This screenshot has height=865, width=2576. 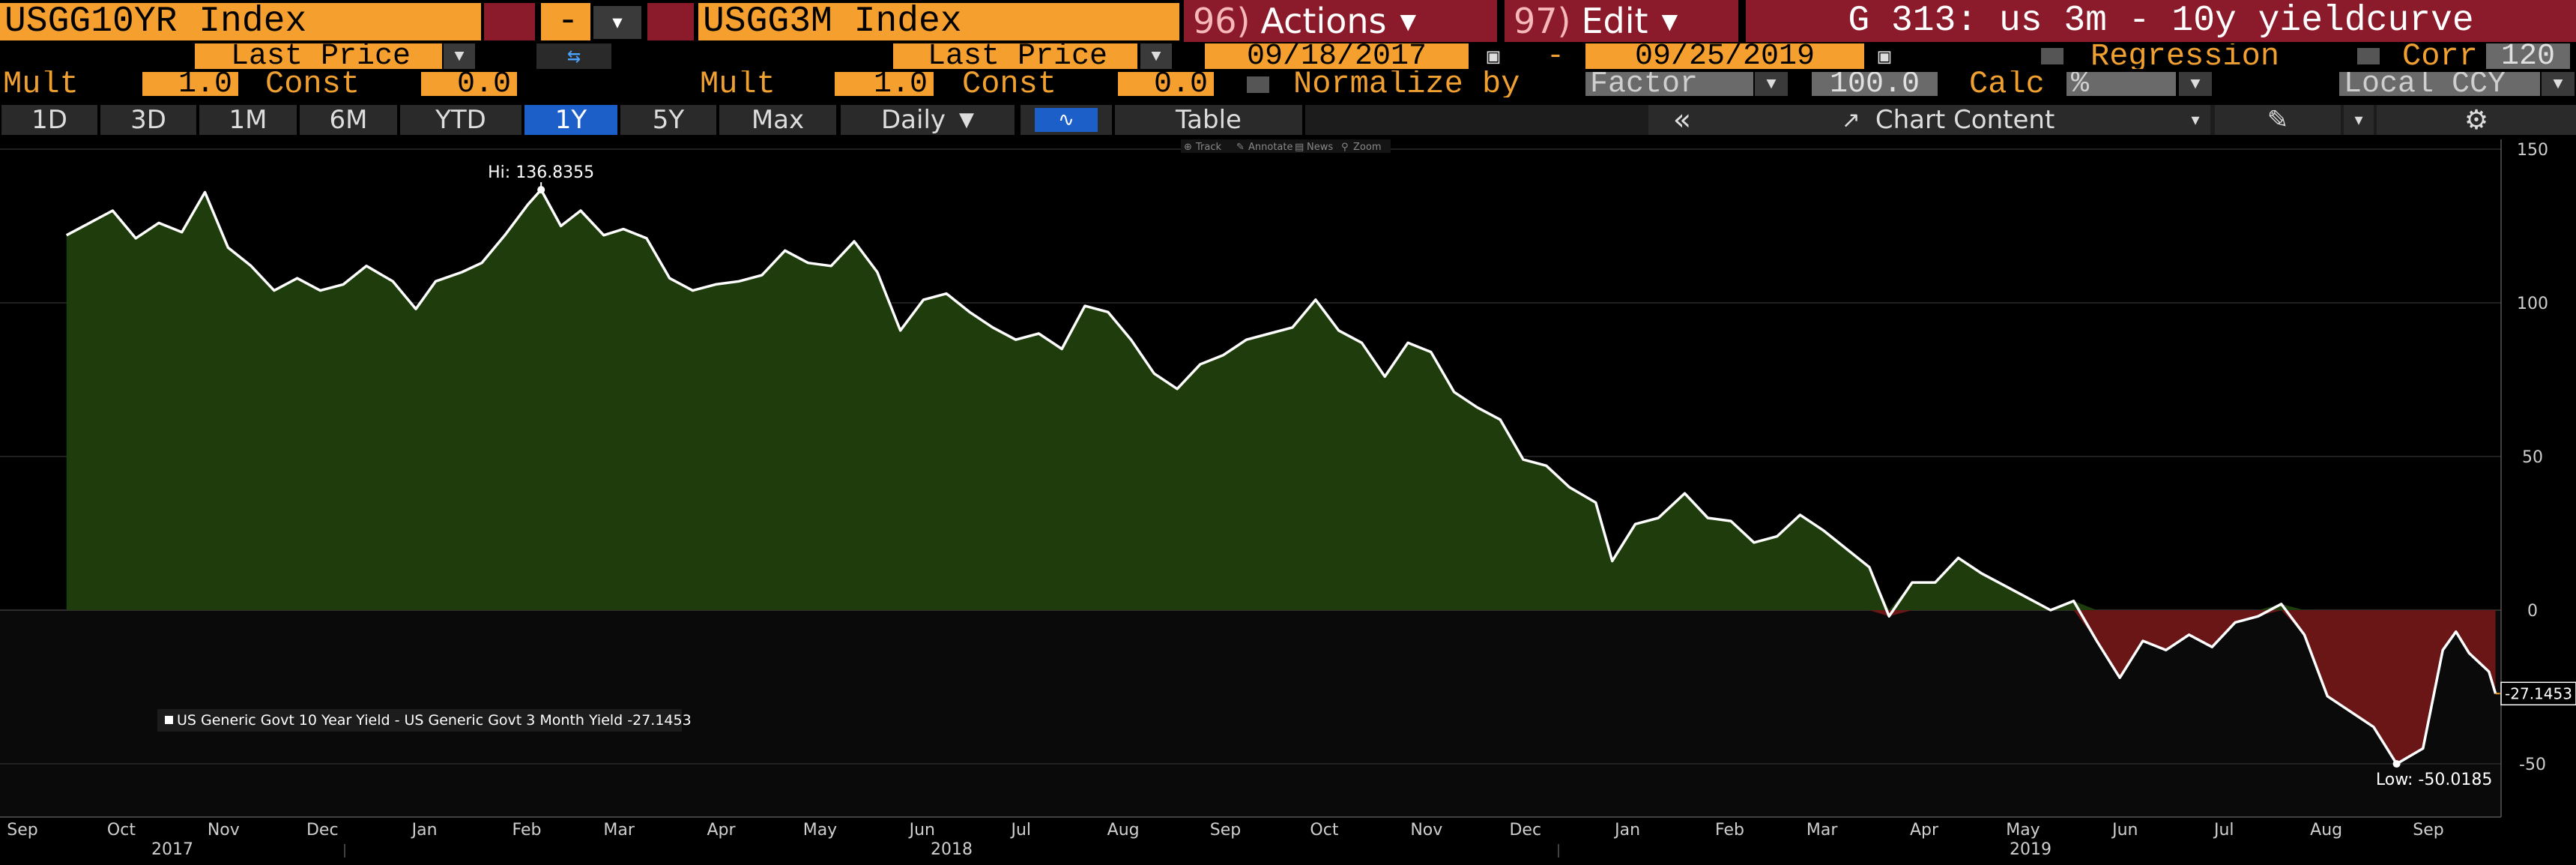 What do you see at coordinates (541, 190) in the screenshot?
I see `hi-marker-dot` at bounding box center [541, 190].